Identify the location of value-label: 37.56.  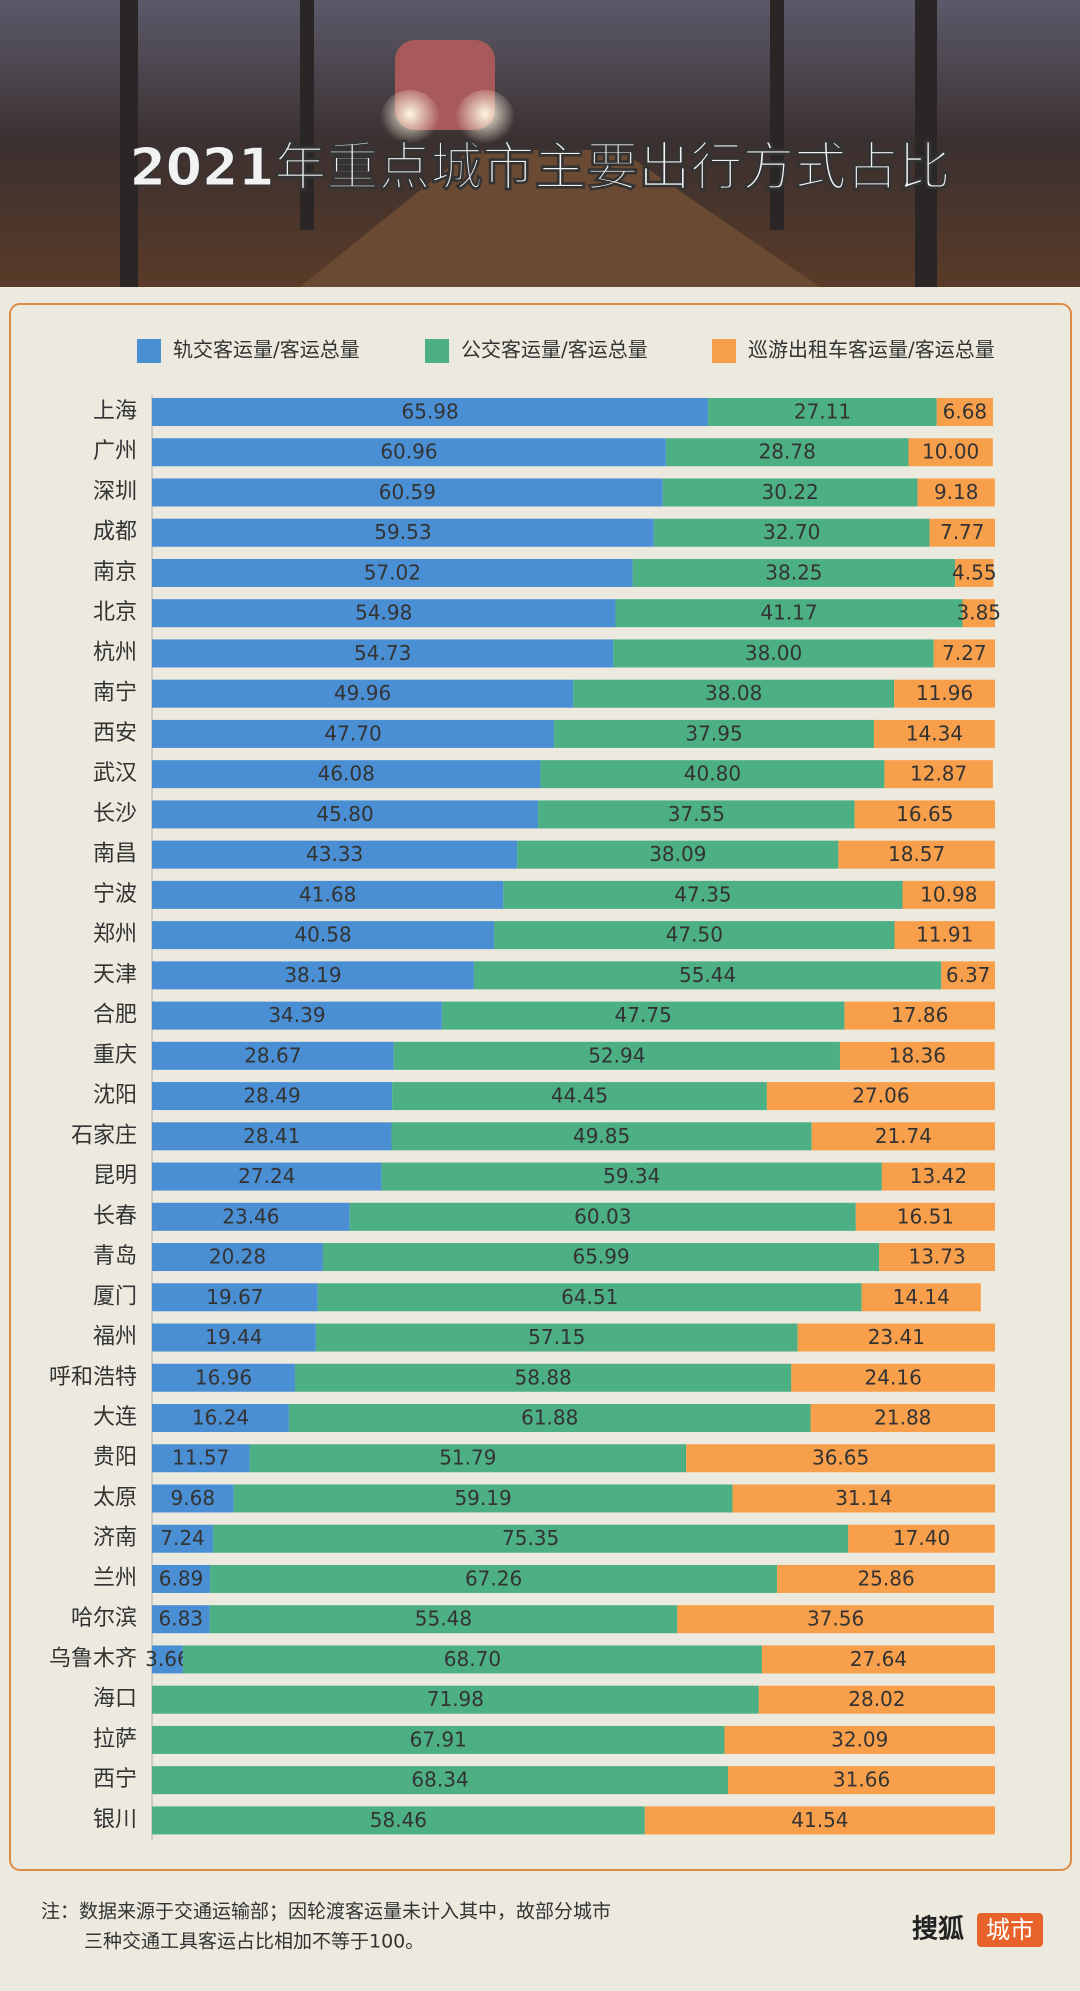
(835, 1619).